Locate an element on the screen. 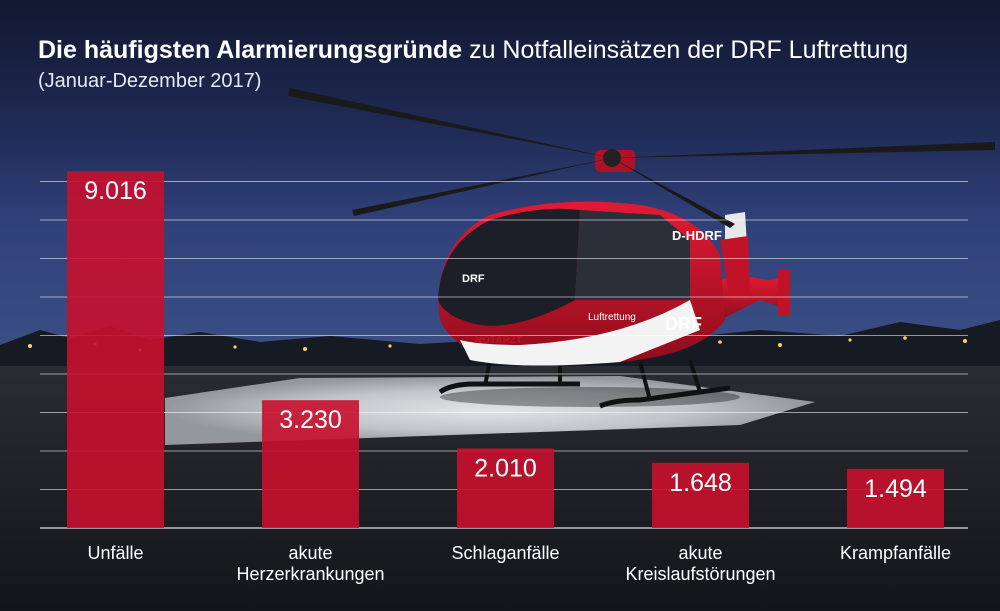 The image size is (1000, 611). value-label-3: 1.648 is located at coordinates (700, 483).